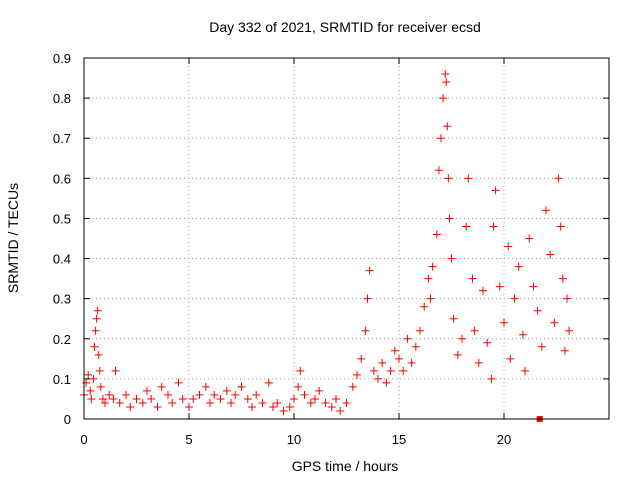  What do you see at coordinates (62, 379) in the screenshot?
I see `y-tick-label: 0.1` at bounding box center [62, 379].